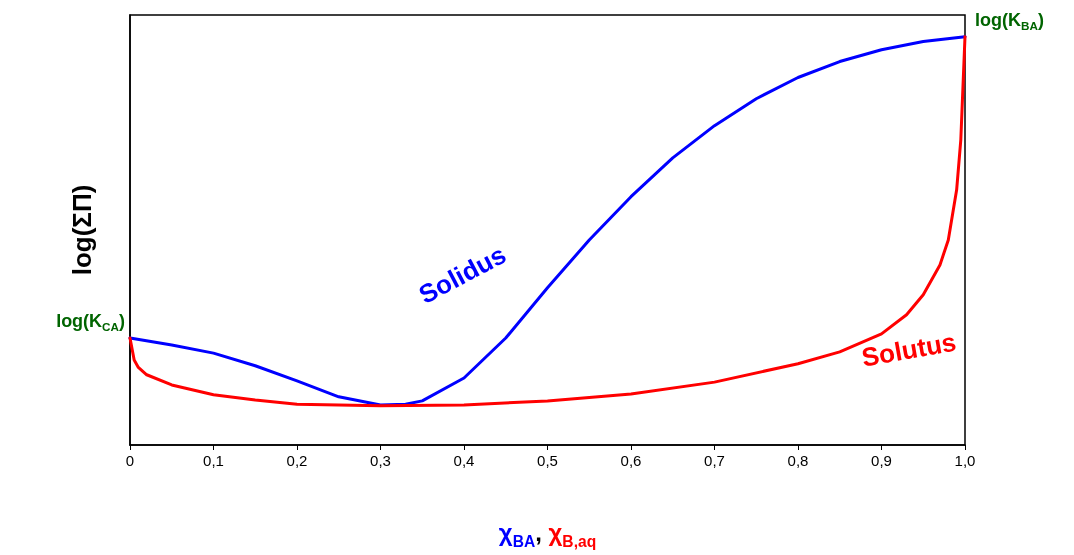 The image size is (1074, 555). Describe the element at coordinates (464, 460) in the screenshot. I see `x-tick-label: 0,4` at that location.